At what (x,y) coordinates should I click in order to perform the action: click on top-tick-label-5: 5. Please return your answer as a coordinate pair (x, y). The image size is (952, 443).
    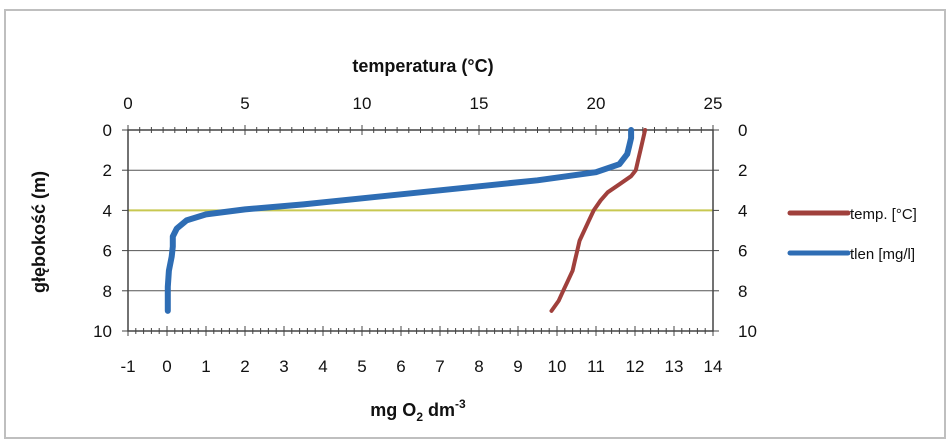
    Looking at the image, I should click on (244, 103).